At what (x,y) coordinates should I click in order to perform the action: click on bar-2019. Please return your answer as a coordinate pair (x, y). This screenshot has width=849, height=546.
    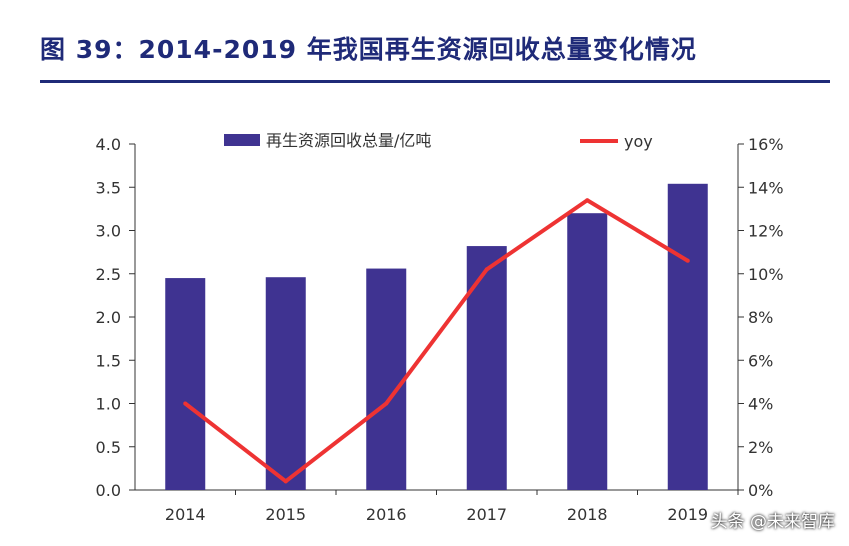
    Looking at the image, I should click on (687, 337).